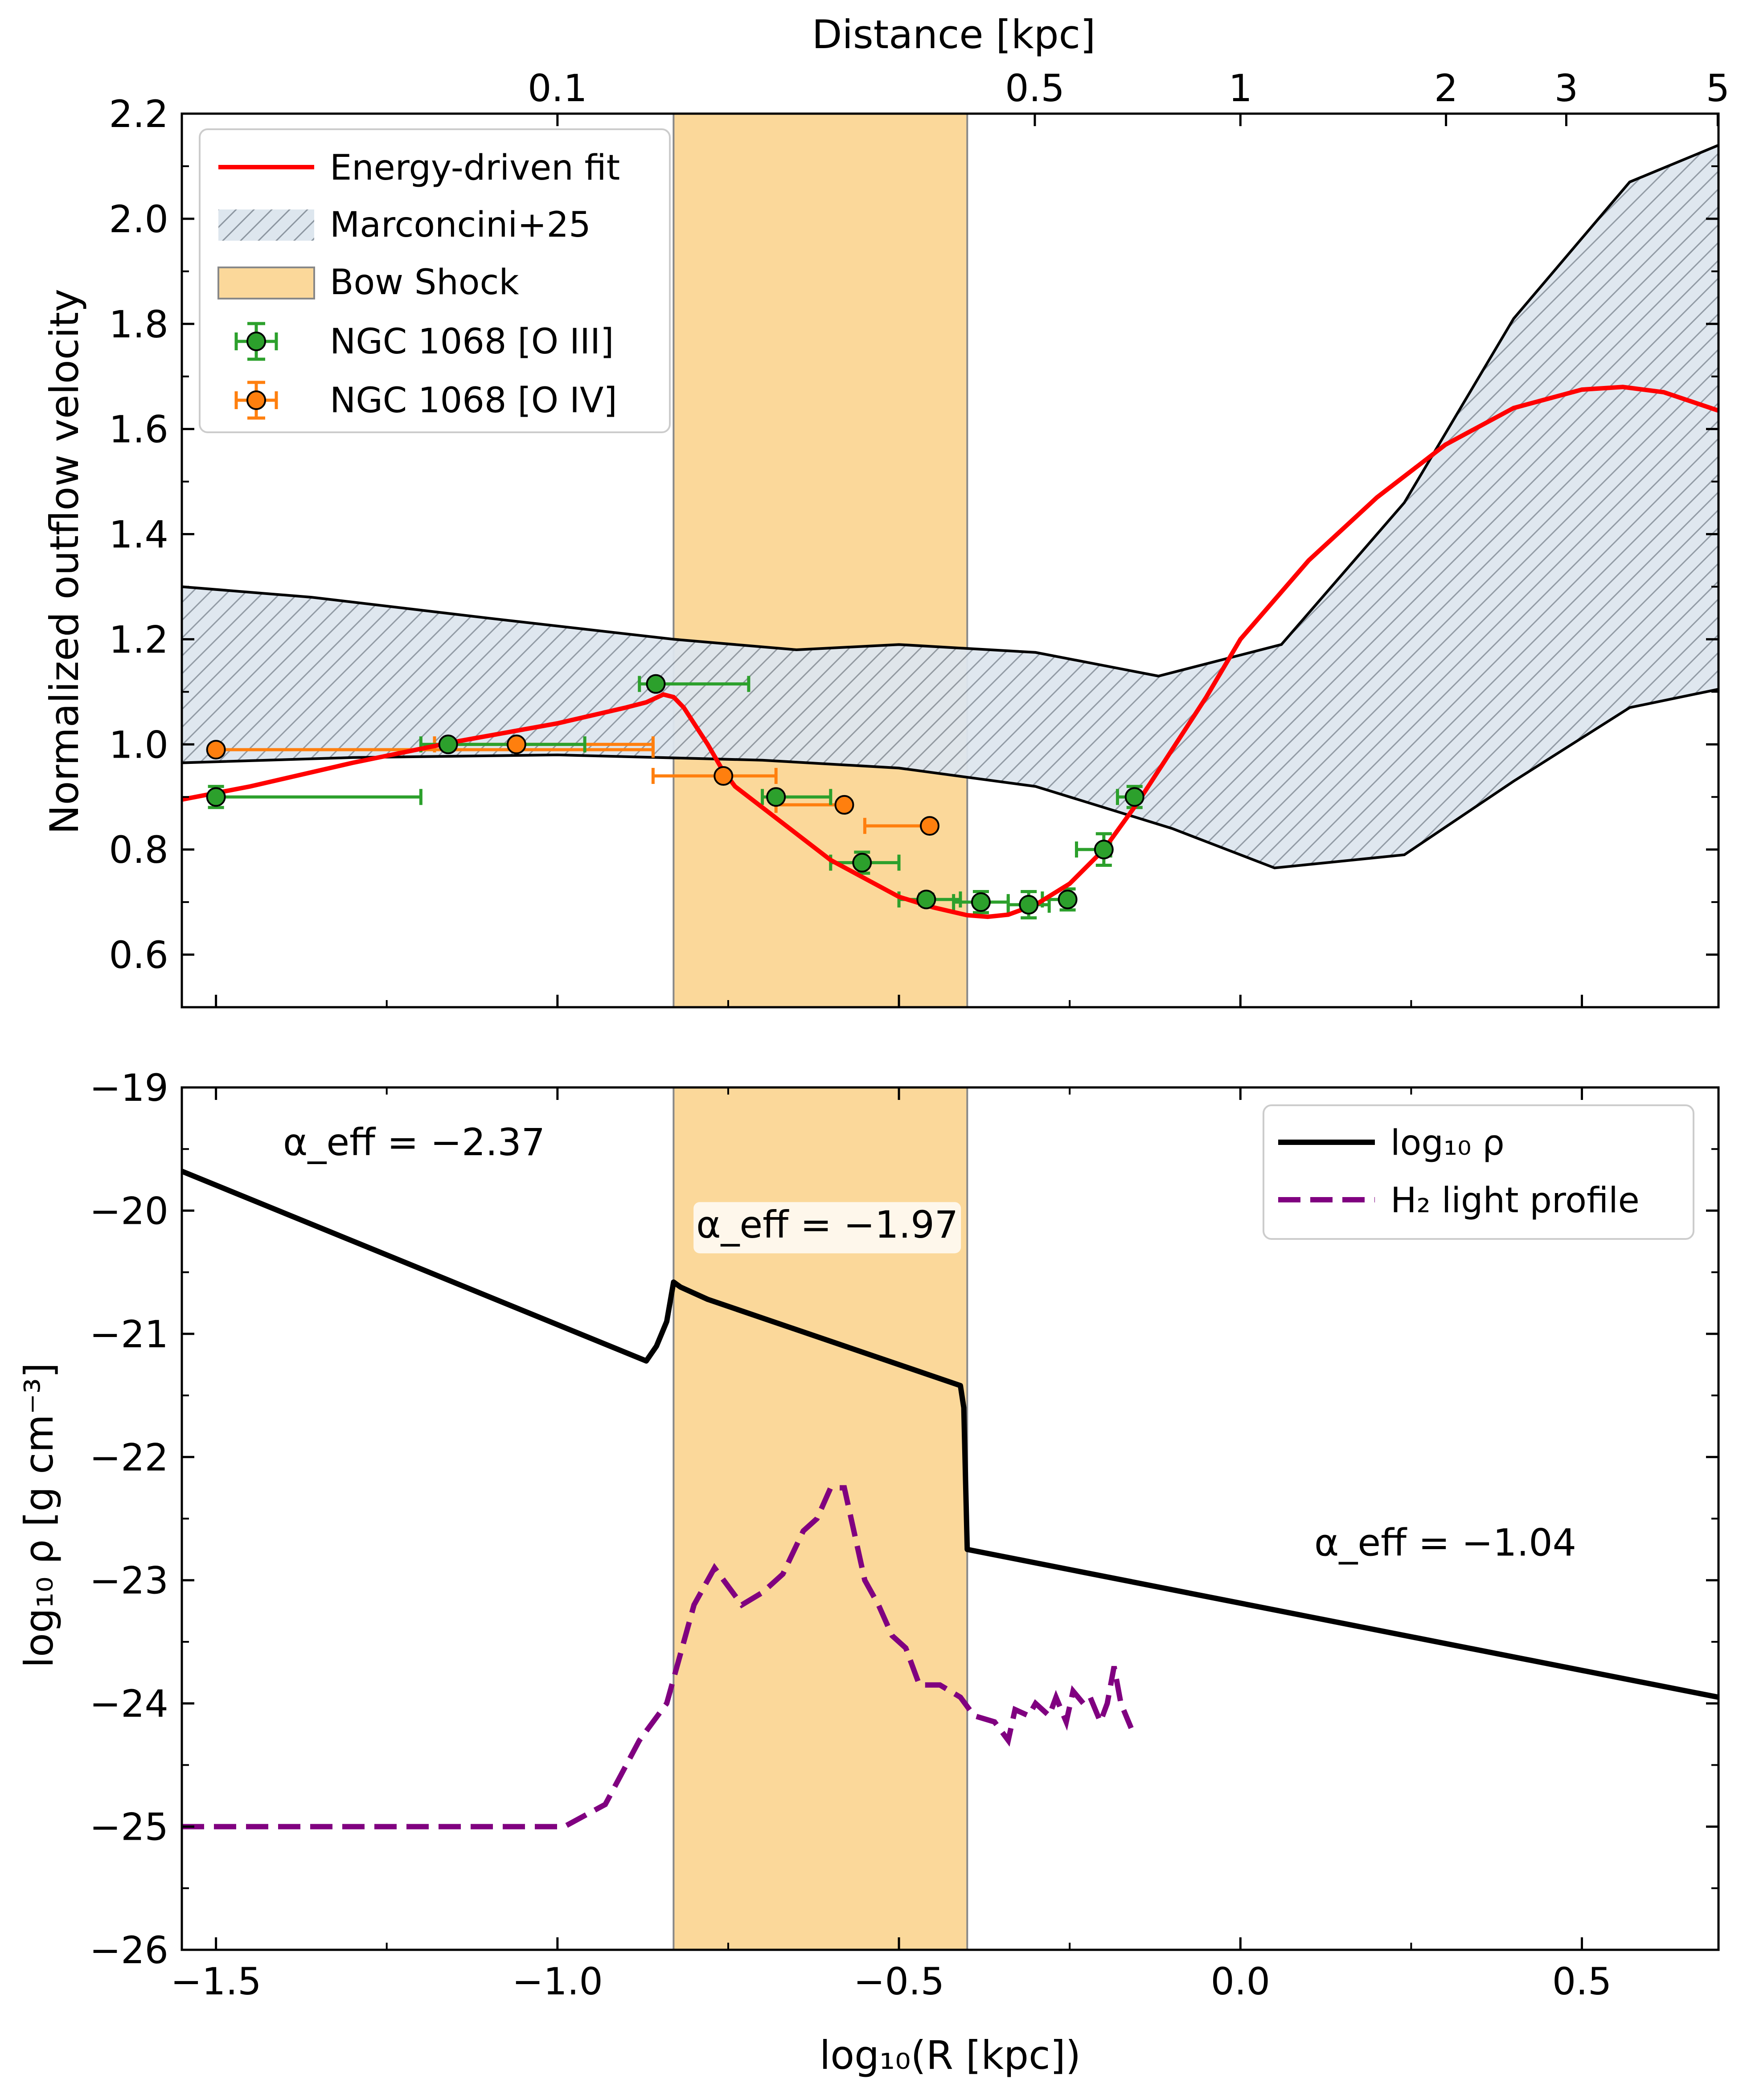 The image size is (1743, 2100). I want to click on band-lower-edge, so click(950, 779).